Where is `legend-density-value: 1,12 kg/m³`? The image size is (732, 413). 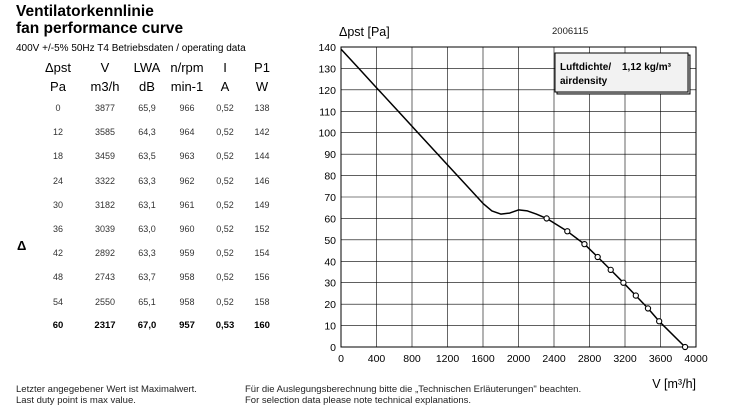 legend-density-value: 1,12 kg/m³ is located at coordinates (647, 67).